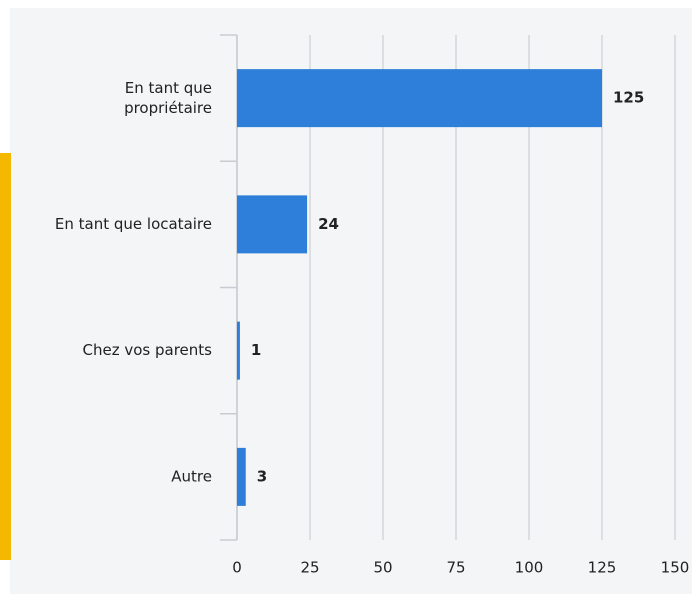 This screenshot has width=692, height=594. What do you see at coordinates (168, 98) in the screenshot?
I see `y-tick-label: En tant que propriétaire` at bounding box center [168, 98].